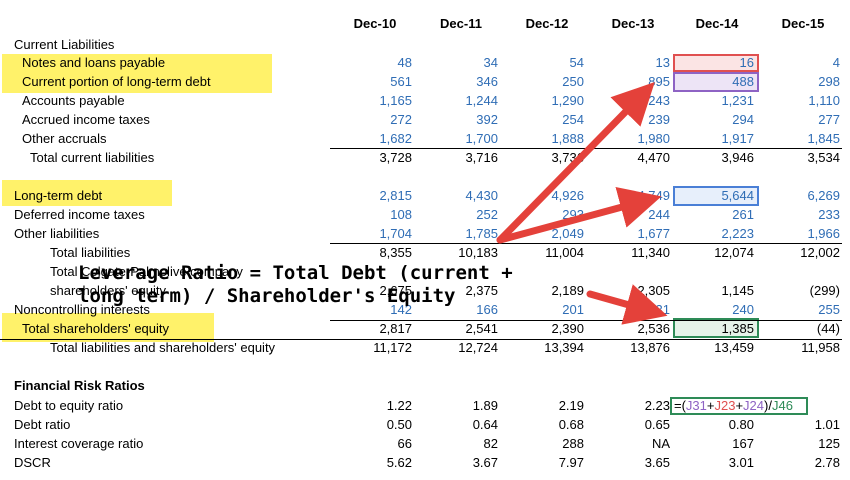 The width and height of the screenshot is (850, 480). I want to click on table-cell: 13, so click(662, 62).